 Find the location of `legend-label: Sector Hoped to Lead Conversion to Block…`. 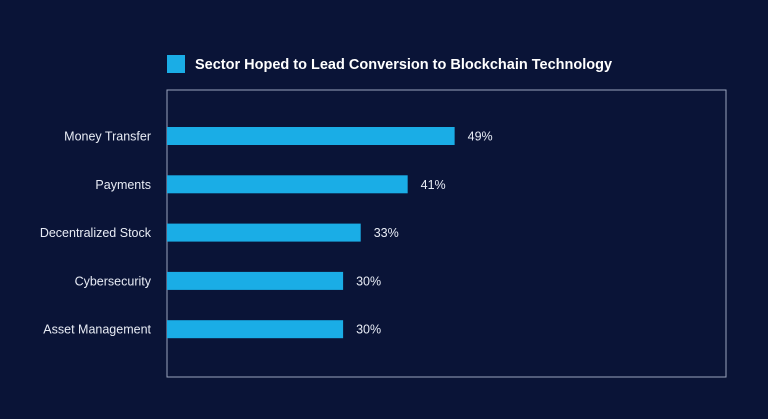

legend-label: Sector Hoped to Lead Conversion to Block… is located at coordinates (403, 65).